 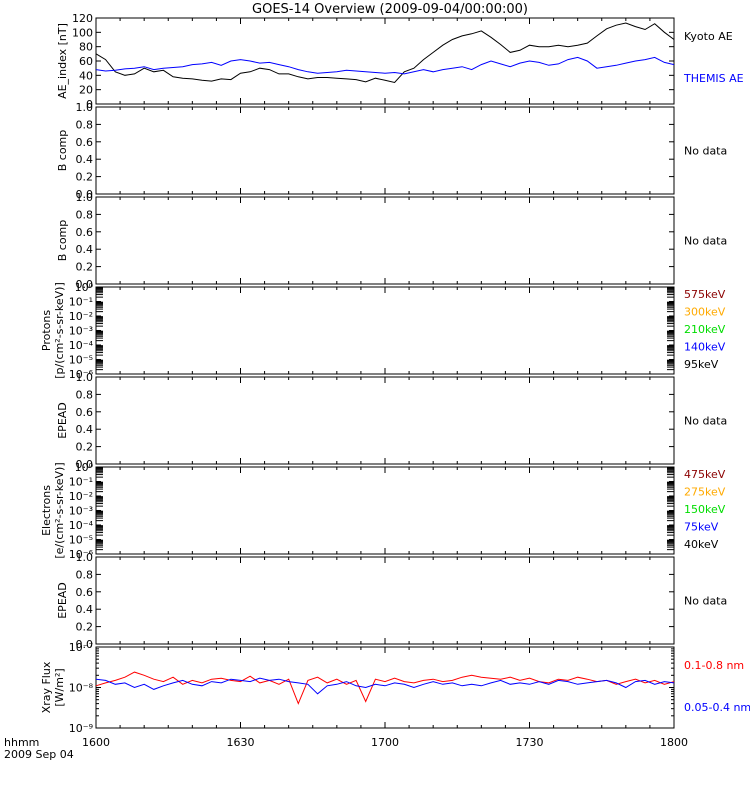 What do you see at coordinates (96, 742) in the screenshot?
I see `x-tick-label: 1600` at bounding box center [96, 742].